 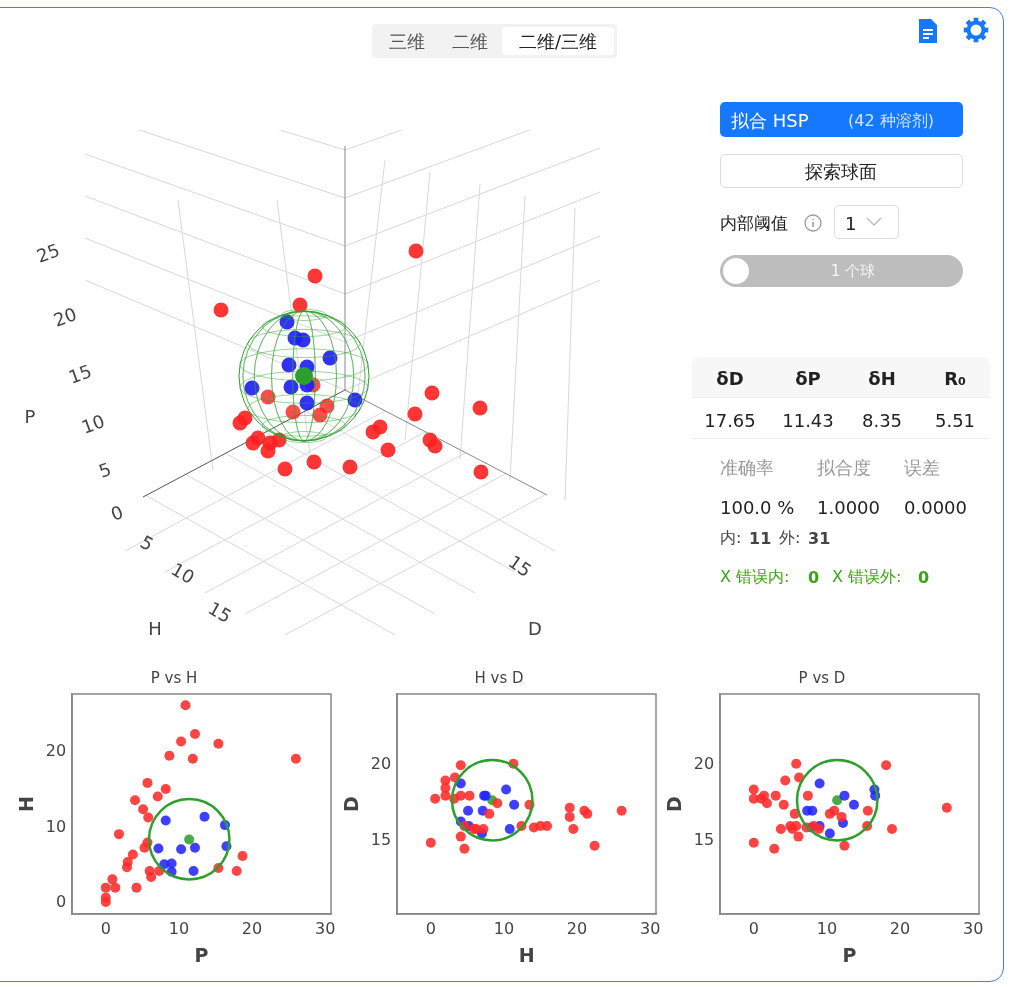 What do you see at coordinates (558, 42) in the screenshot?
I see `text: 二维/三维` at bounding box center [558, 42].